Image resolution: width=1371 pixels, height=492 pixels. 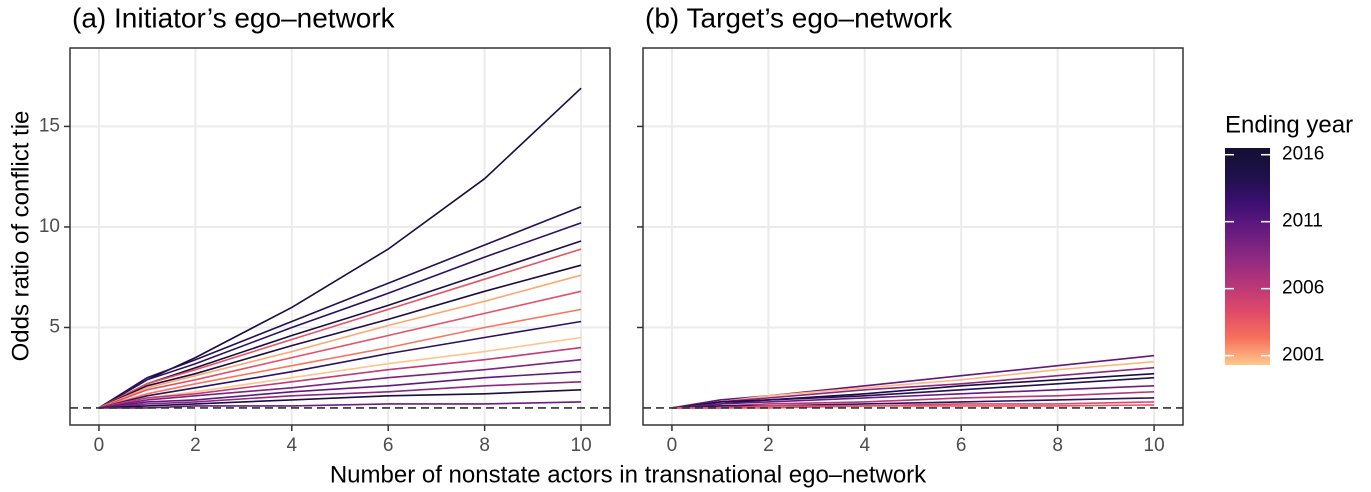 What do you see at coordinates (234, 17) in the screenshot?
I see `panel-title: (a) Initiator’s ego–network` at bounding box center [234, 17].